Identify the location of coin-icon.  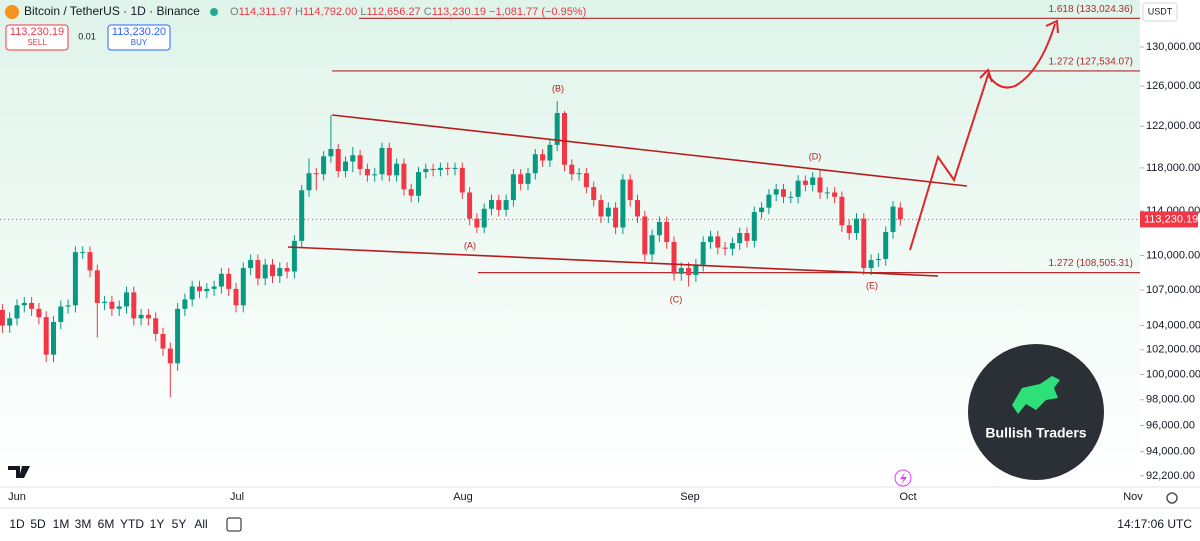
(12, 12).